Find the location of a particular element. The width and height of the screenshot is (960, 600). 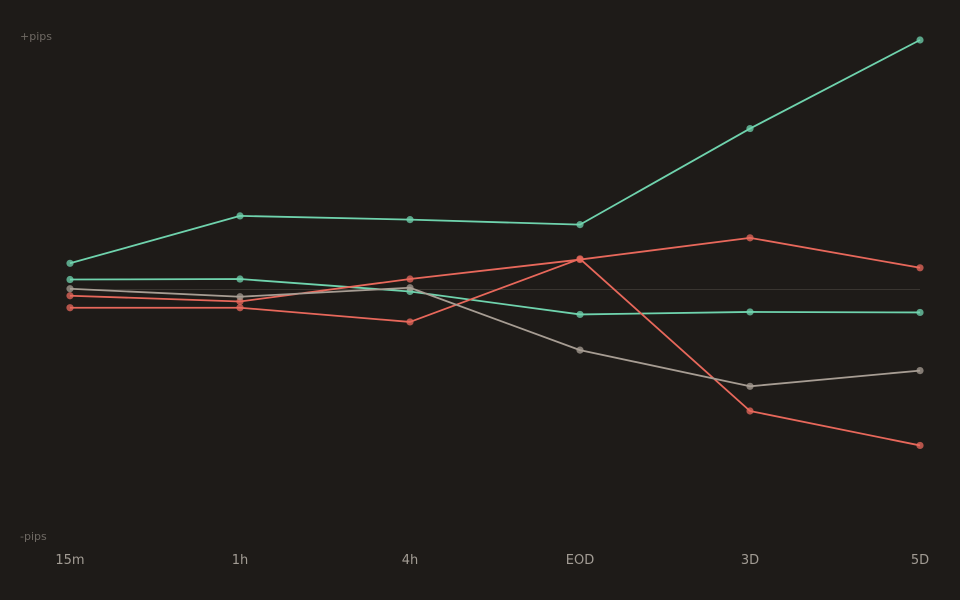

y-axis-top-label: +pips is located at coordinates (36, 36).